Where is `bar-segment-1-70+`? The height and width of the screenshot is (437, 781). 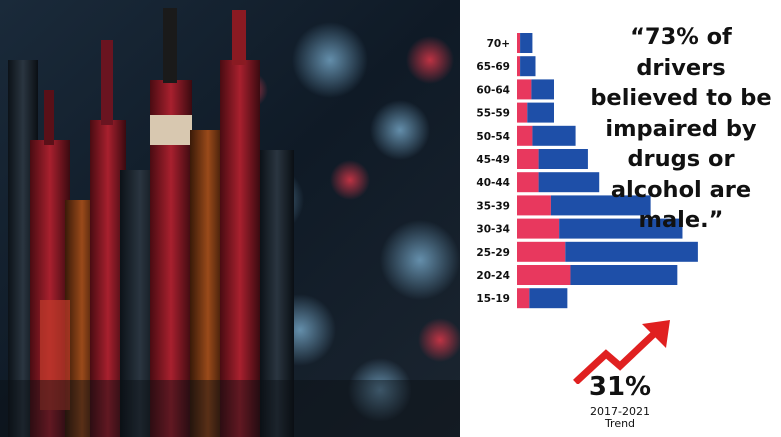
bar-segment-1-70+ is located at coordinates (519, 43).